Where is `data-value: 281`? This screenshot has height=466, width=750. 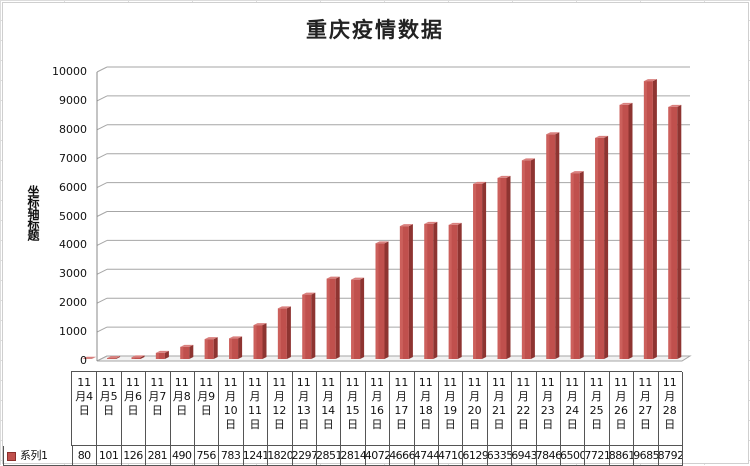
data-value: 281 is located at coordinates (157, 456).